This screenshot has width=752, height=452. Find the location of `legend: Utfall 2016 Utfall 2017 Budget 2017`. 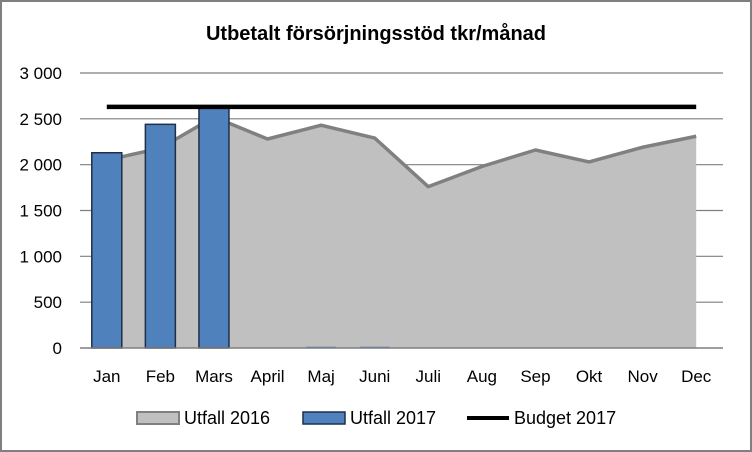

legend: Utfall 2016 Utfall 2017 Budget 2017 is located at coordinates (376, 418).